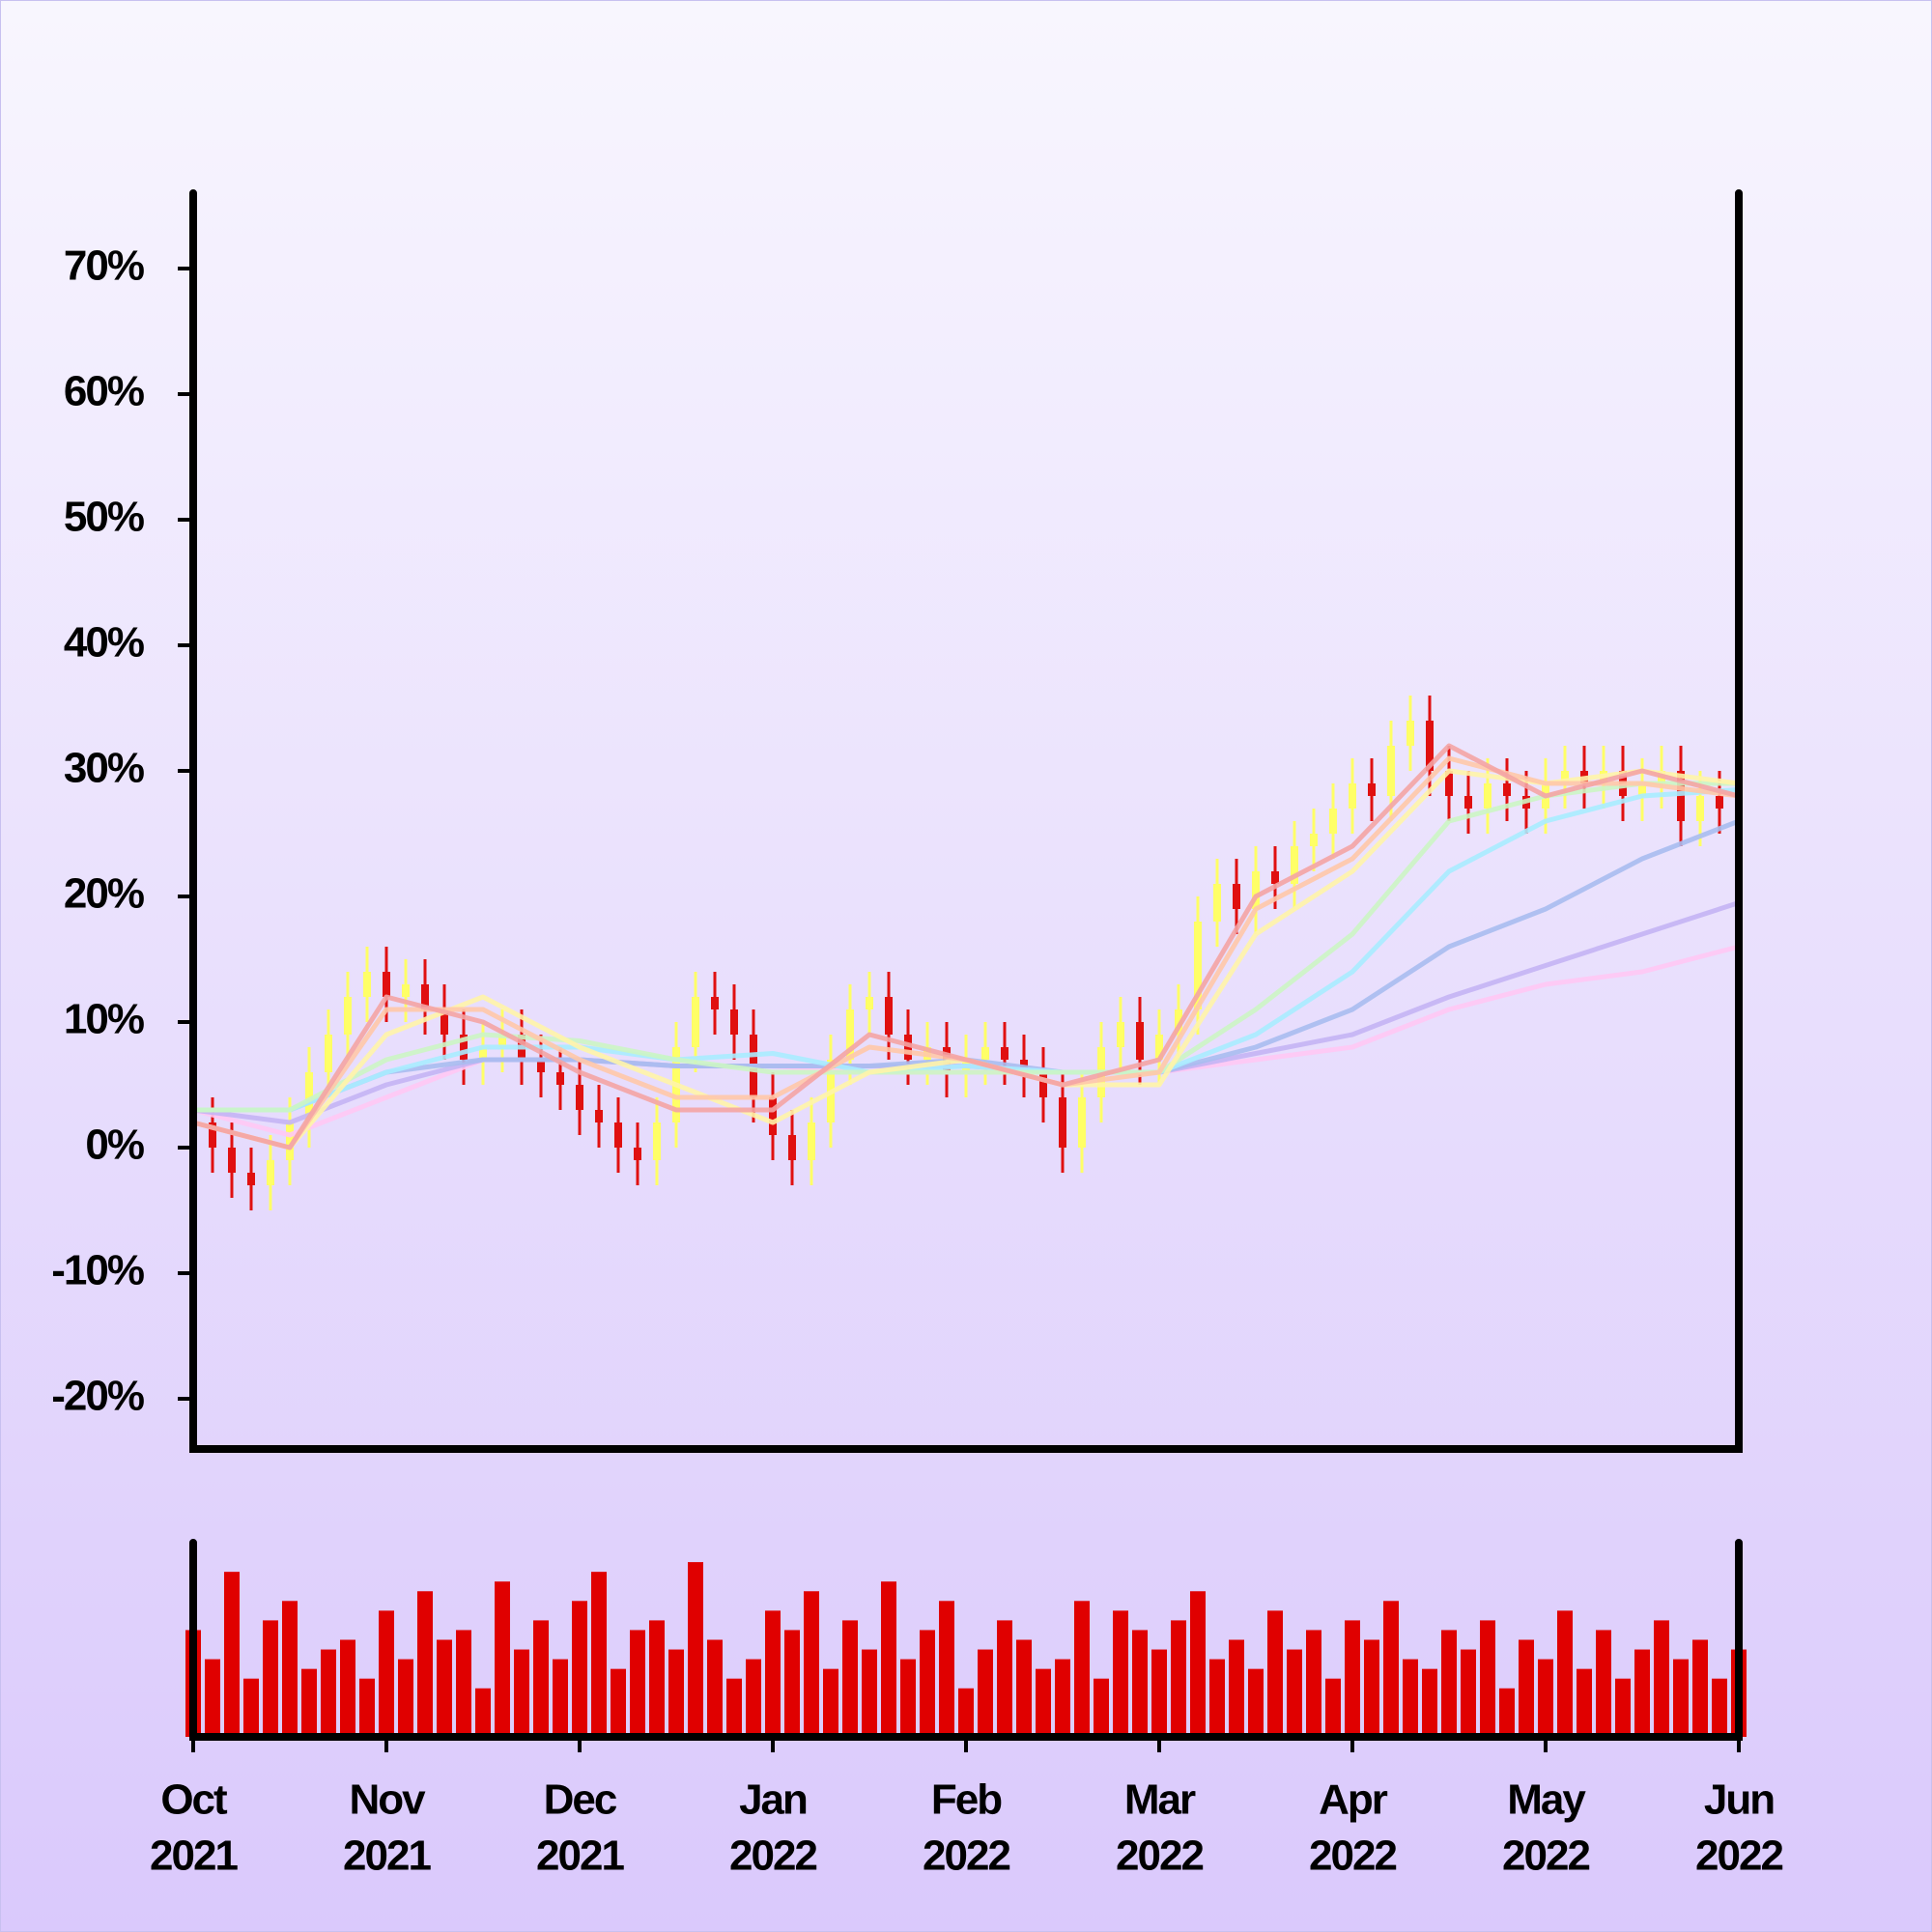 This screenshot has width=1932, height=1932. Describe the element at coordinates (1353, 1800) in the screenshot. I see `x-tick-label: Apr` at that location.